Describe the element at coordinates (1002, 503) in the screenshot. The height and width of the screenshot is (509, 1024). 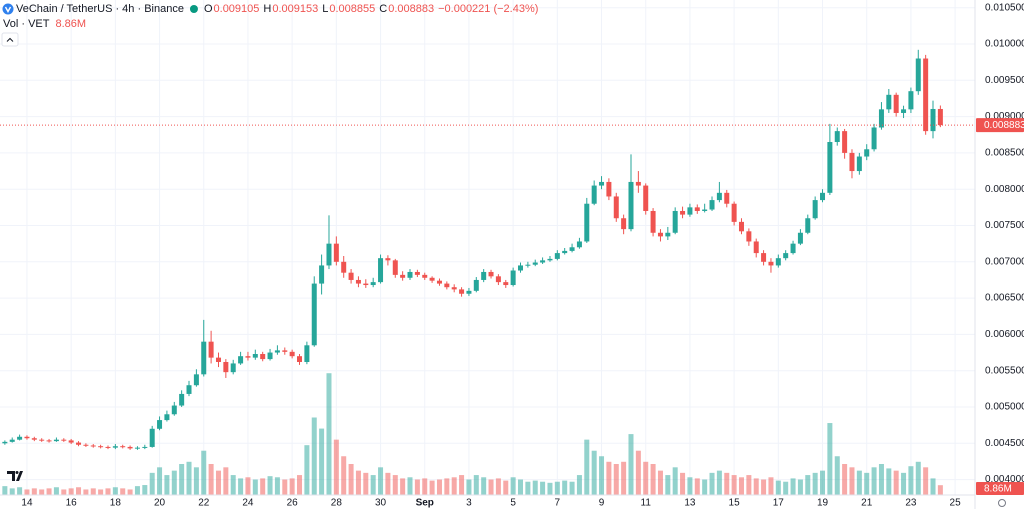
I see `settings-icon` at that location.